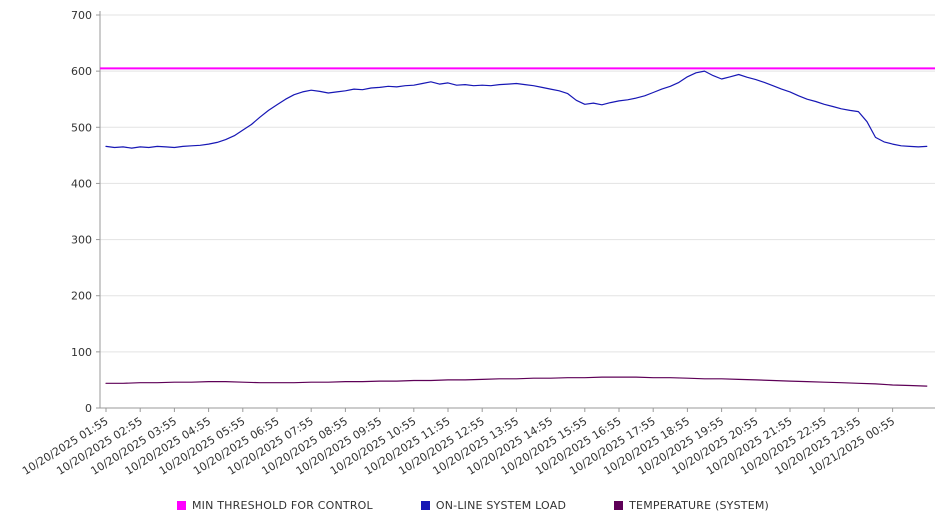  Describe the element at coordinates (81, 71) in the screenshot. I see `svg-text: 600` at that location.